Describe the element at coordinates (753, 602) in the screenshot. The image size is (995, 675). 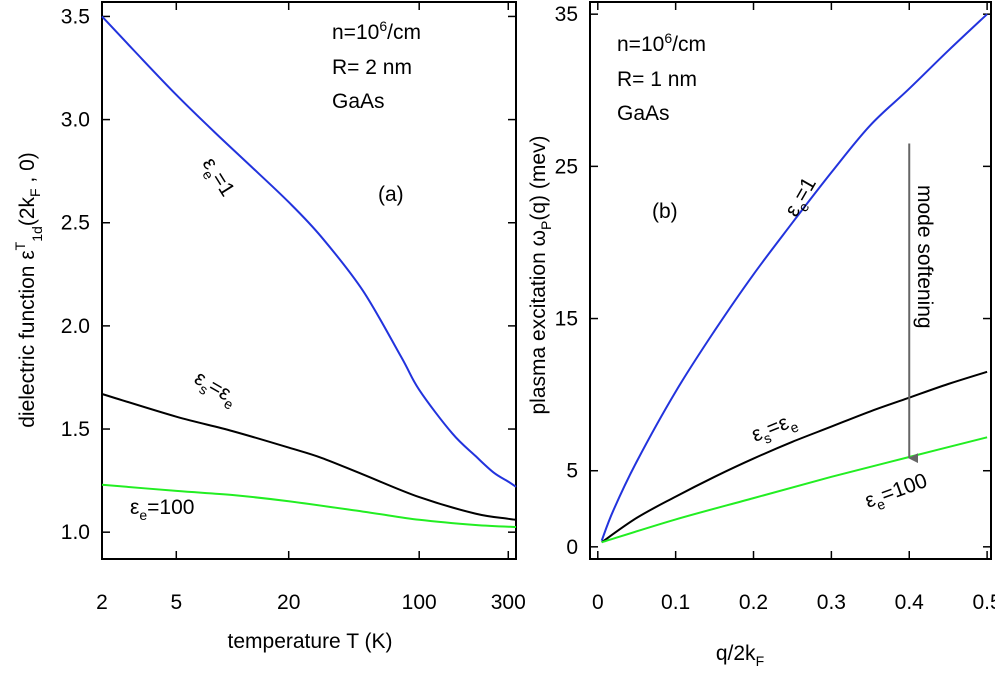
I see `panel-b-xtick-label: 0.2` at that location.